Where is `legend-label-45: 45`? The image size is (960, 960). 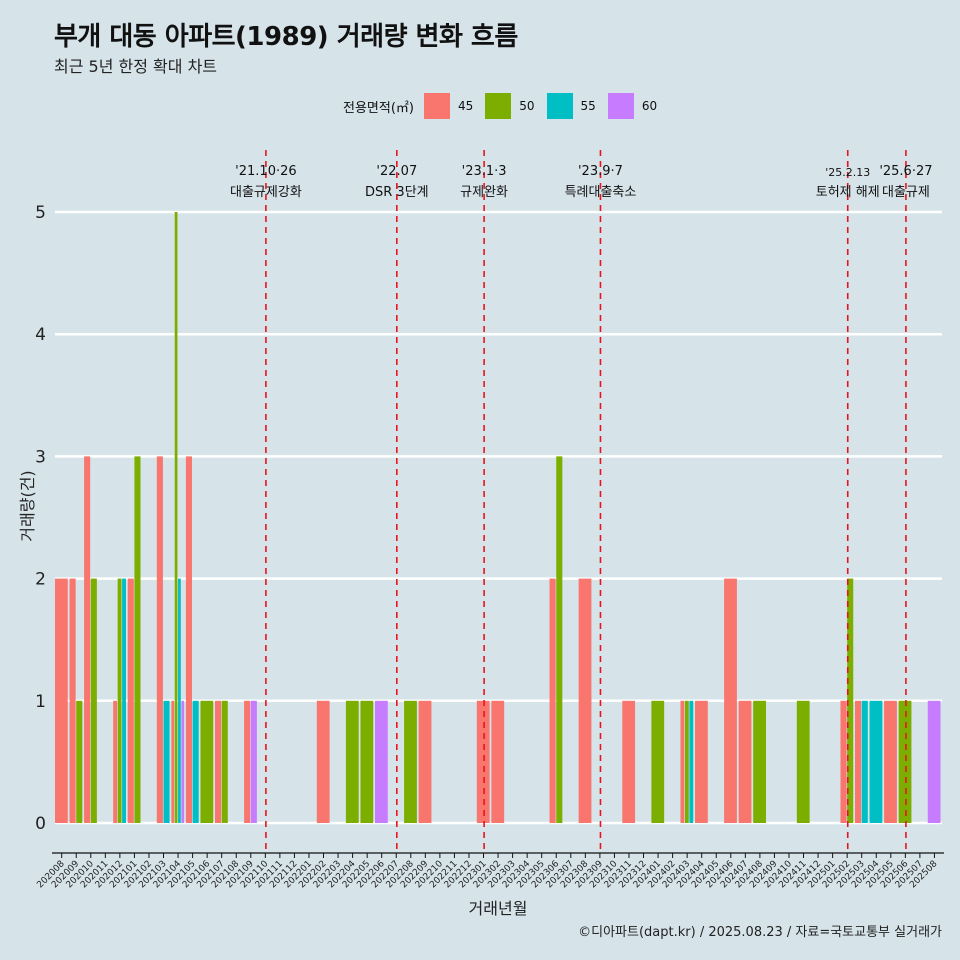
legend-label-45: 45 is located at coordinates (465, 106).